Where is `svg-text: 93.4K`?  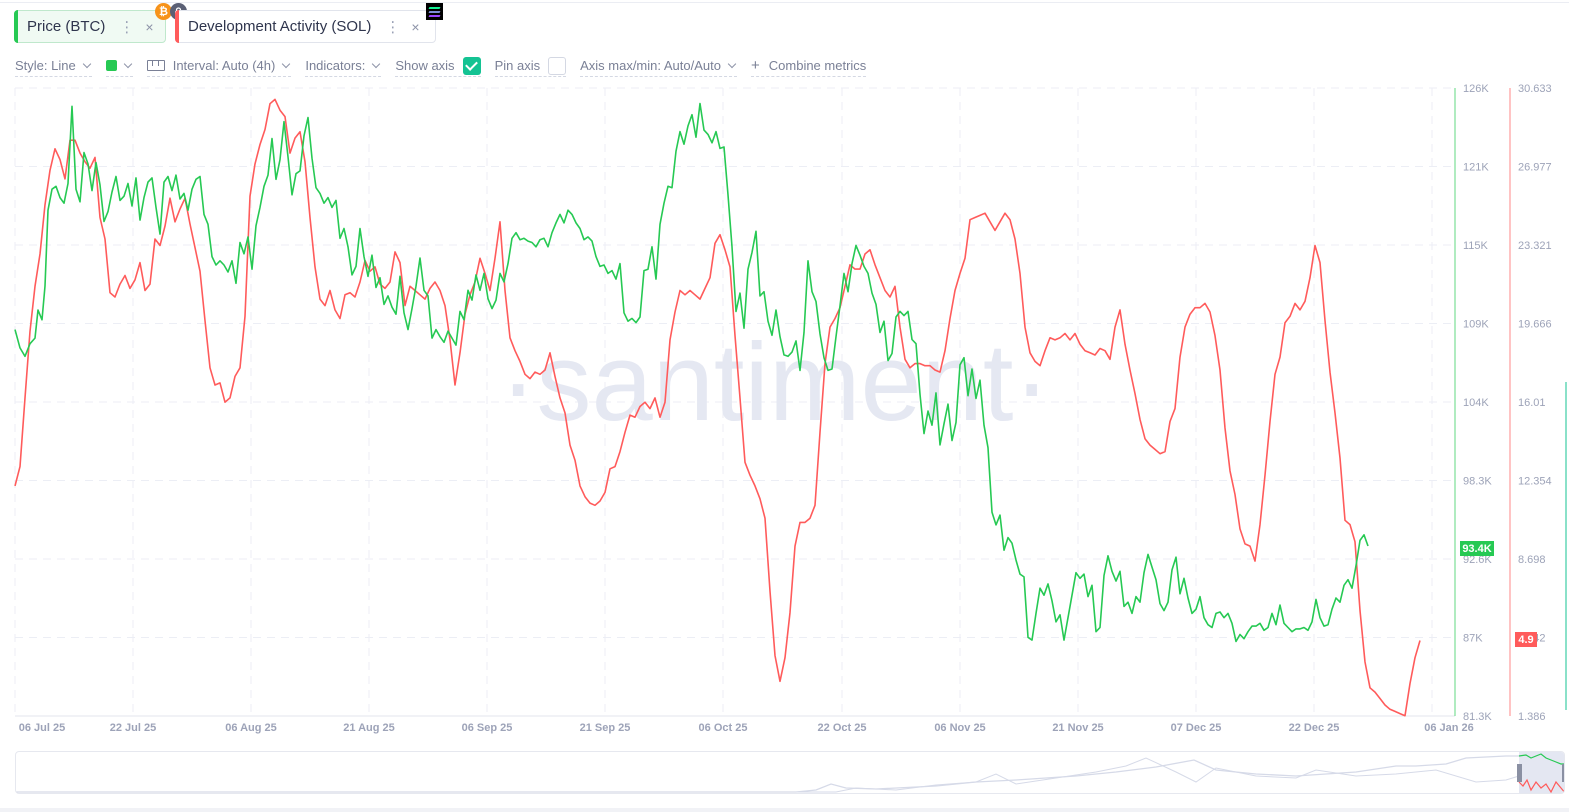 svg-text: 93.4K is located at coordinates (1476, 549).